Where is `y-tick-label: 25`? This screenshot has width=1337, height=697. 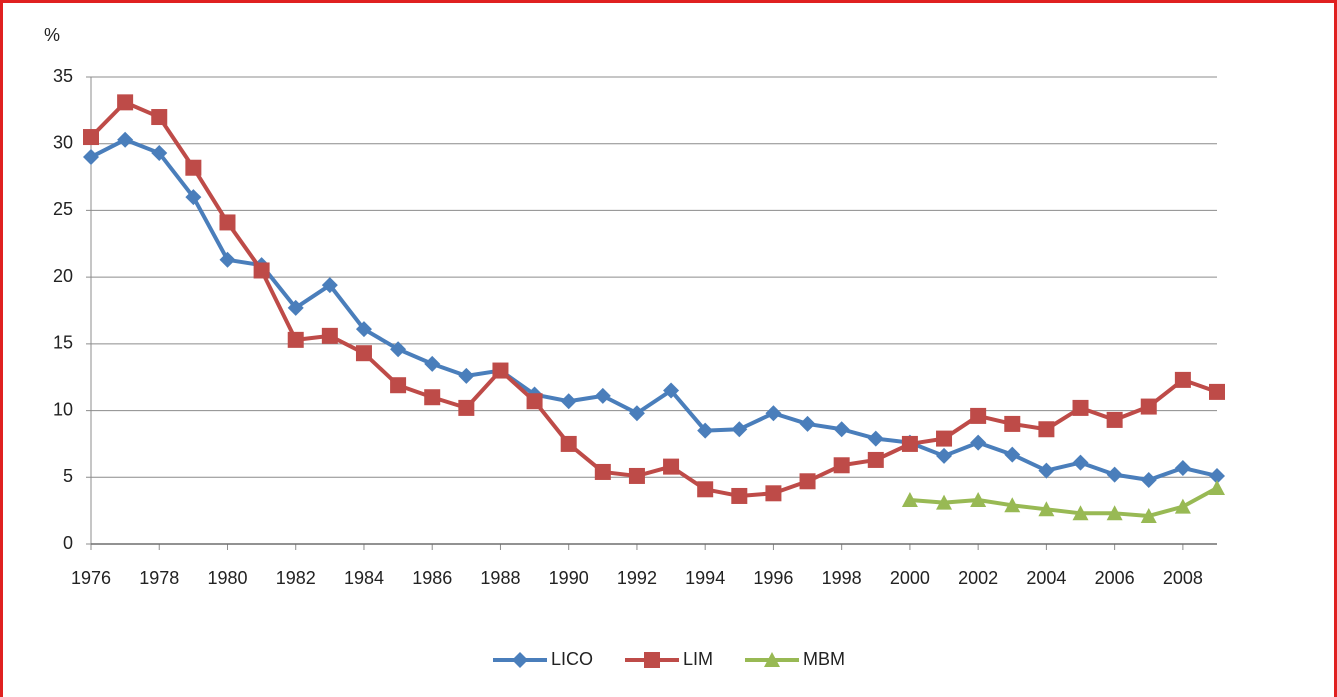
y-tick-label: 25 is located at coordinates (63, 209).